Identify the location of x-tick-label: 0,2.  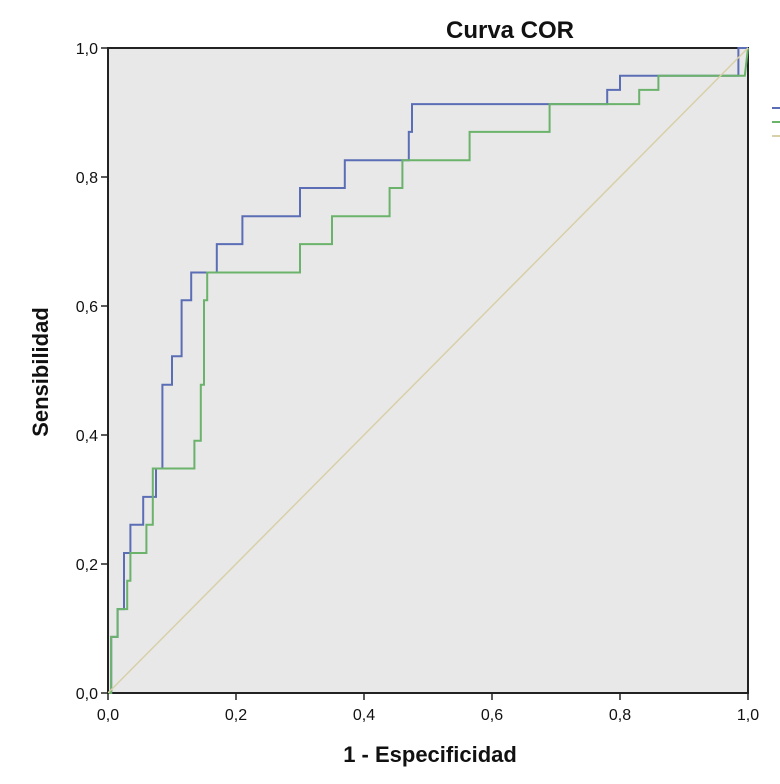
(236, 715).